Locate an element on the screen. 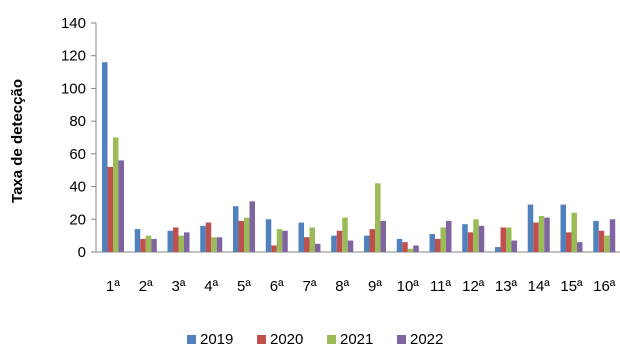  x-category-label: 8ª is located at coordinates (342, 286).